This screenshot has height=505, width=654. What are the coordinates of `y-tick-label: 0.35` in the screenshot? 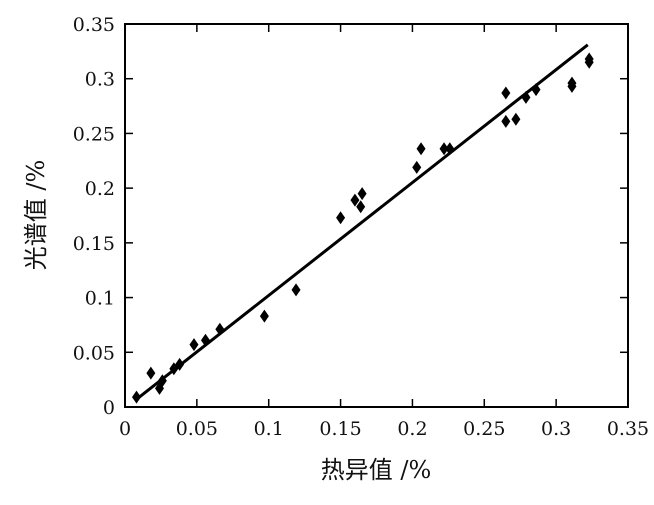 It's located at (94, 25).